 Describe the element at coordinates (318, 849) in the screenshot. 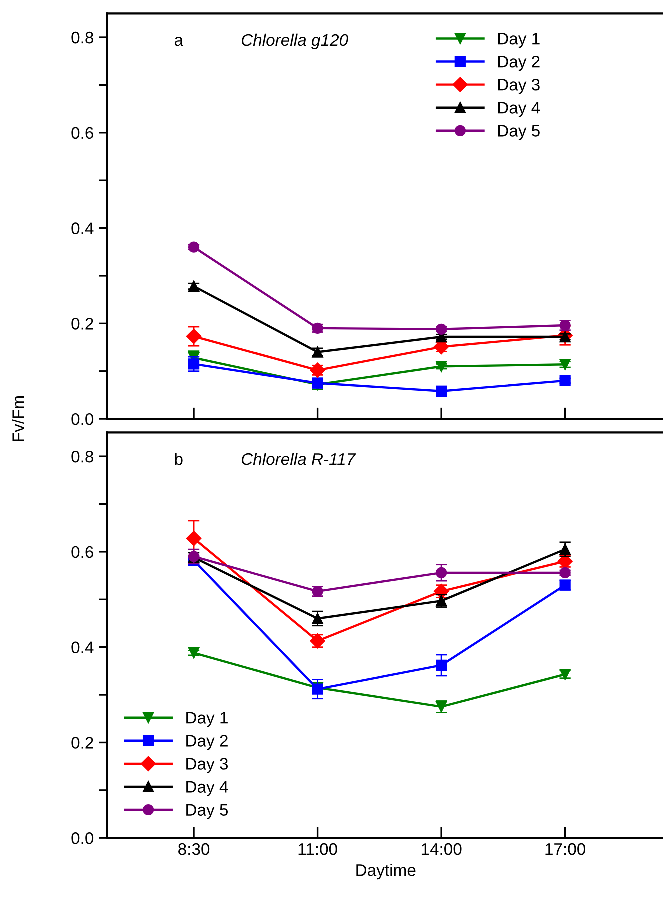

I see `x-tick-label: 11:00` at that location.